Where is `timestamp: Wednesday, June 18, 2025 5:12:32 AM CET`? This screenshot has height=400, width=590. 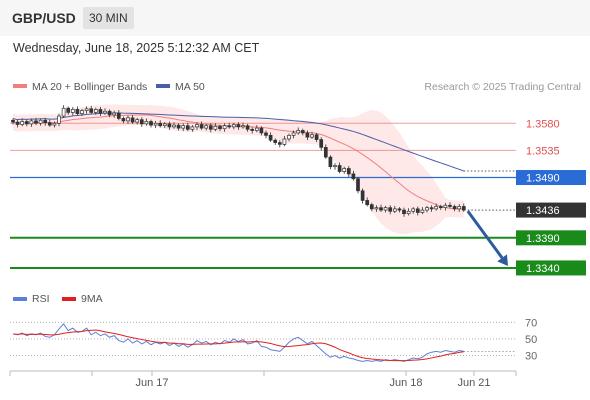
timestamp: Wednesday, June 18, 2025 5:12:32 AM CET is located at coordinates (136, 48).